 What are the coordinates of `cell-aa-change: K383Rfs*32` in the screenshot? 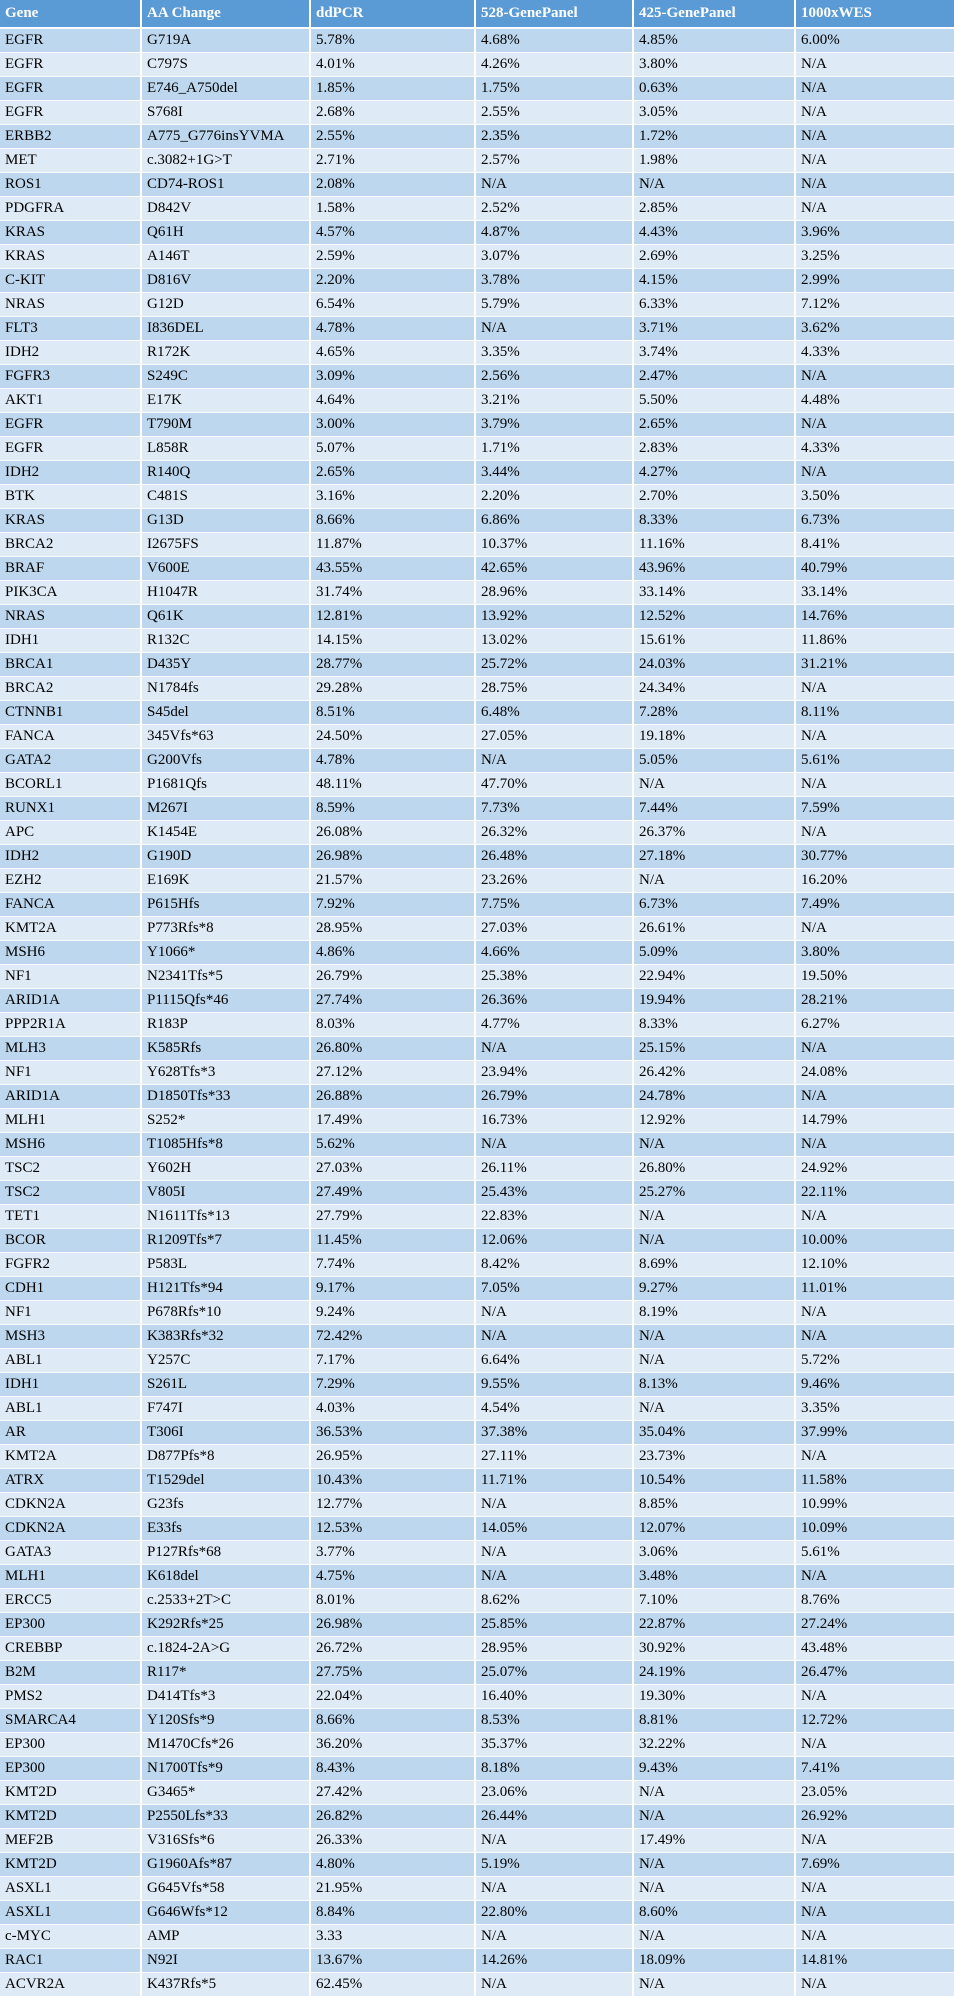 It's located at (226, 1336).